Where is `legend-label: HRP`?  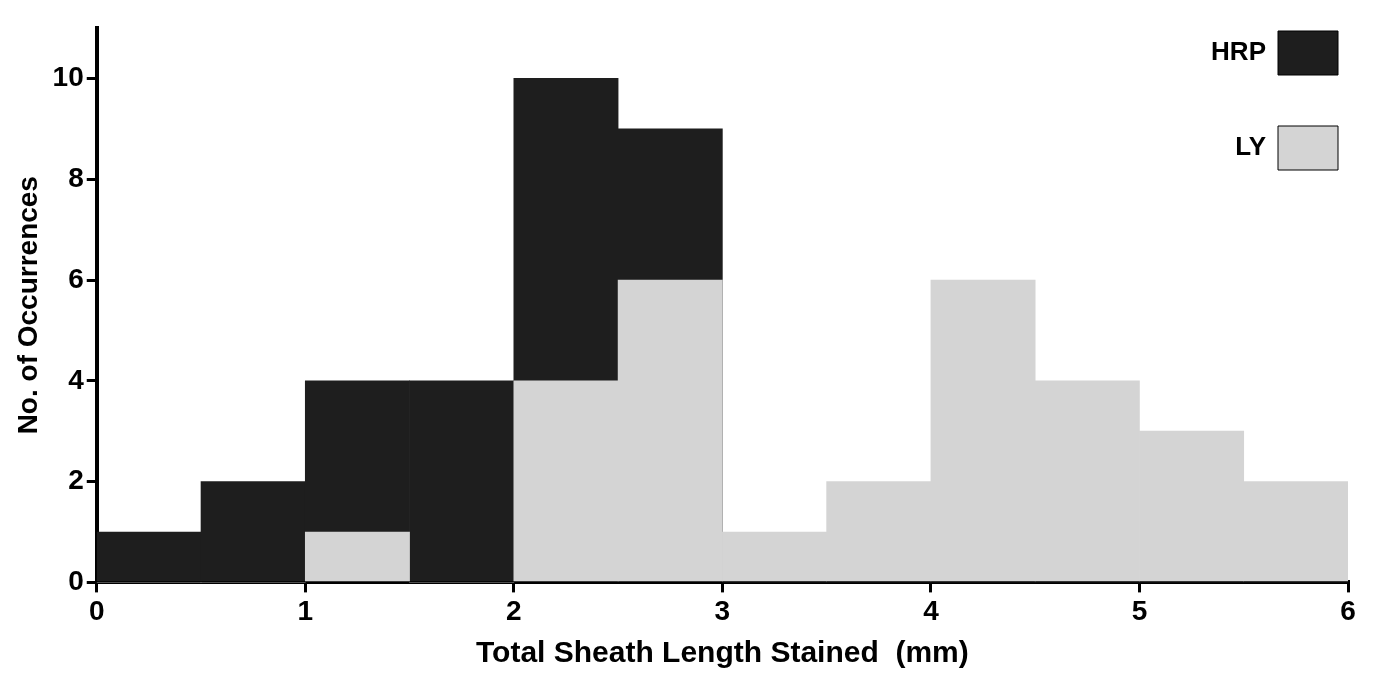 legend-label: HRP is located at coordinates (1238, 51).